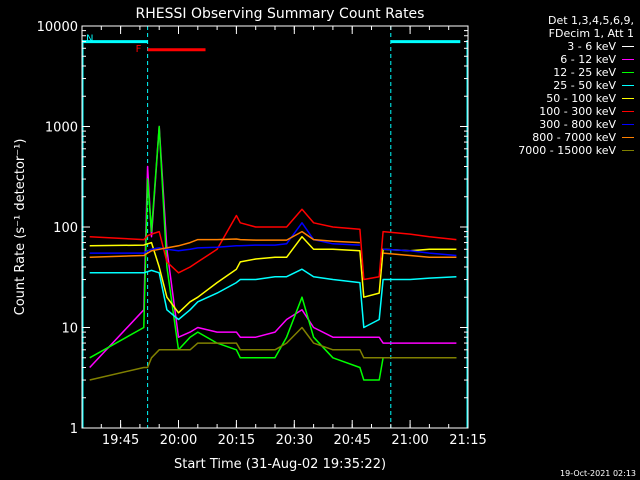 The height and width of the screenshot is (480, 640). Describe the element at coordinates (139, 49) in the screenshot. I see `annotation-label-2: F` at that location.